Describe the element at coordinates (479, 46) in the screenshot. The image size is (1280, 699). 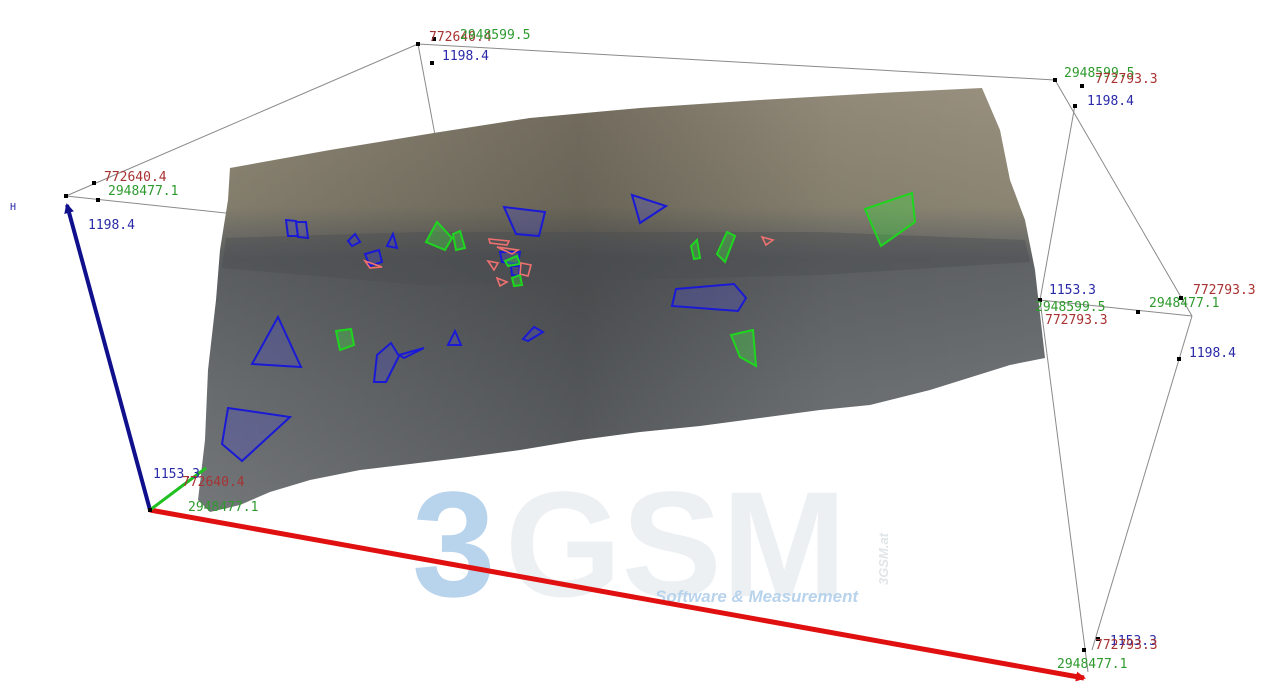
I see `corner-label-back-top-left: 772640.4 2948599.5 1198.4` at that location.